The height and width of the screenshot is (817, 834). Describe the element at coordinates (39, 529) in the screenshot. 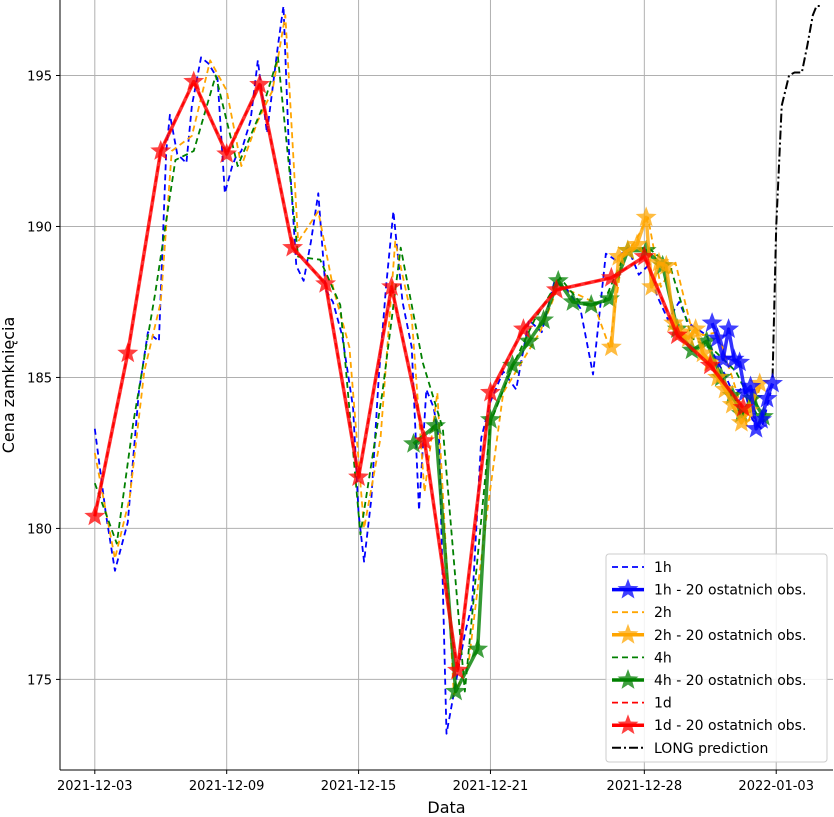

I see `y-tick-label: 180` at that location.